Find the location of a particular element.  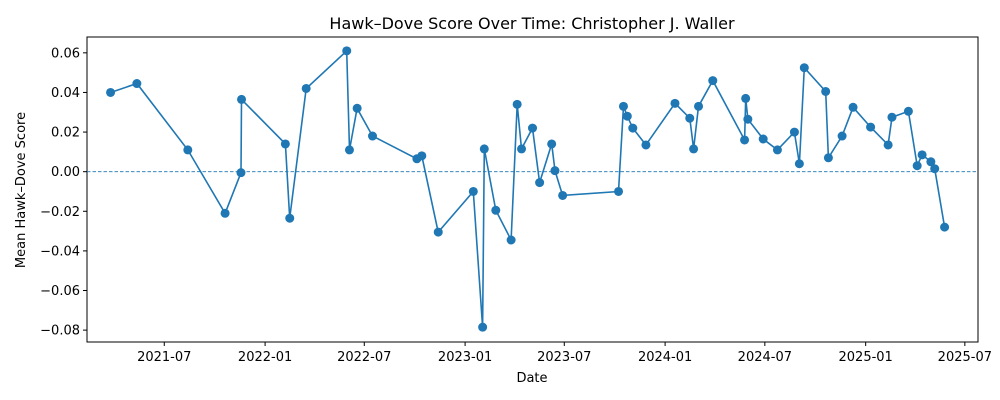

x-tick-label: 2022-07 is located at coordinates (364, 357).